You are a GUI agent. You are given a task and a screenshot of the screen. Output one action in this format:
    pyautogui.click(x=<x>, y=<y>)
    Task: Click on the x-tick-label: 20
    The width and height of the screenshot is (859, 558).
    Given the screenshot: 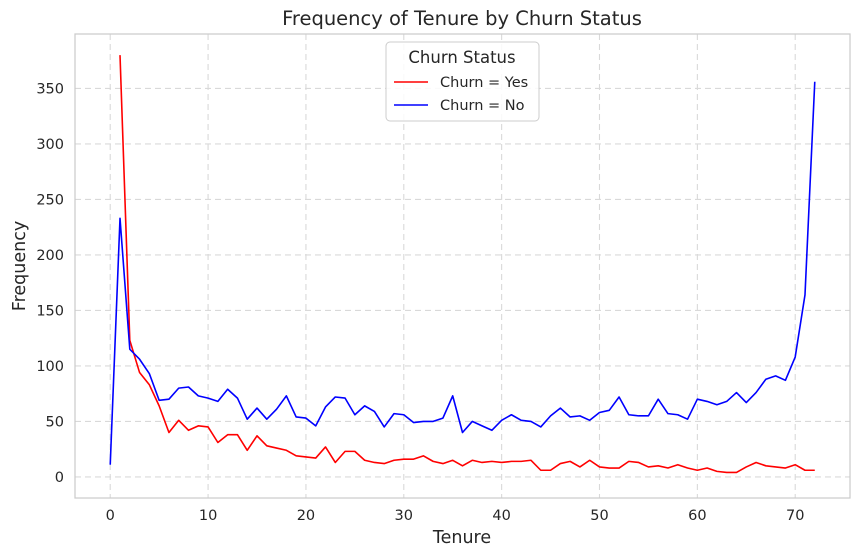 What is the action you would take?
    pyautogui.click(x=306, y=516)
    